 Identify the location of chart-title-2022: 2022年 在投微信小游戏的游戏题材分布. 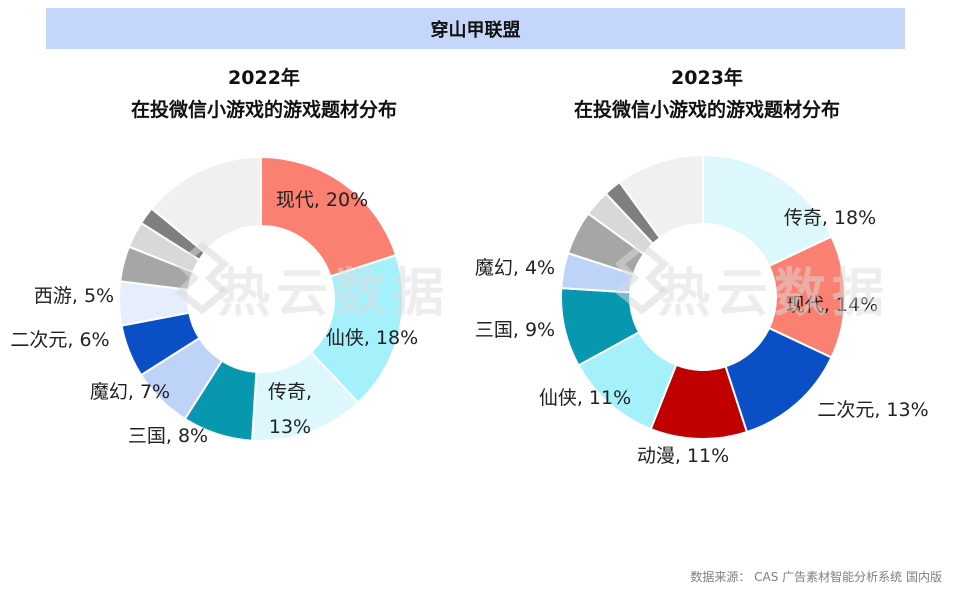
(264, 94).